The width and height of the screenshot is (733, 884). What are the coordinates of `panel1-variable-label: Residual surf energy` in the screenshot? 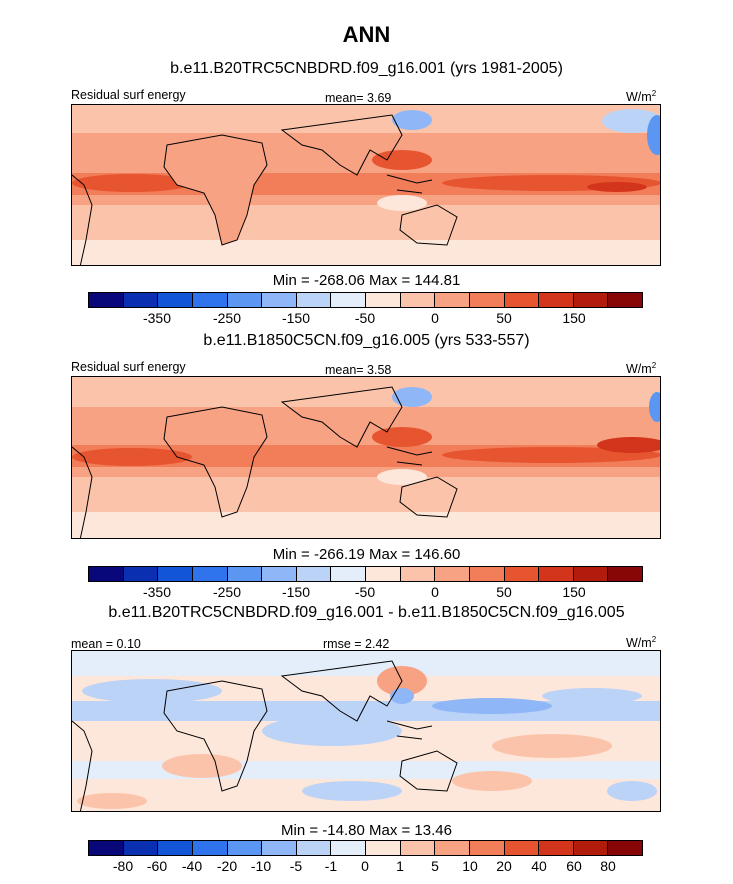 It's located at (128, 95).